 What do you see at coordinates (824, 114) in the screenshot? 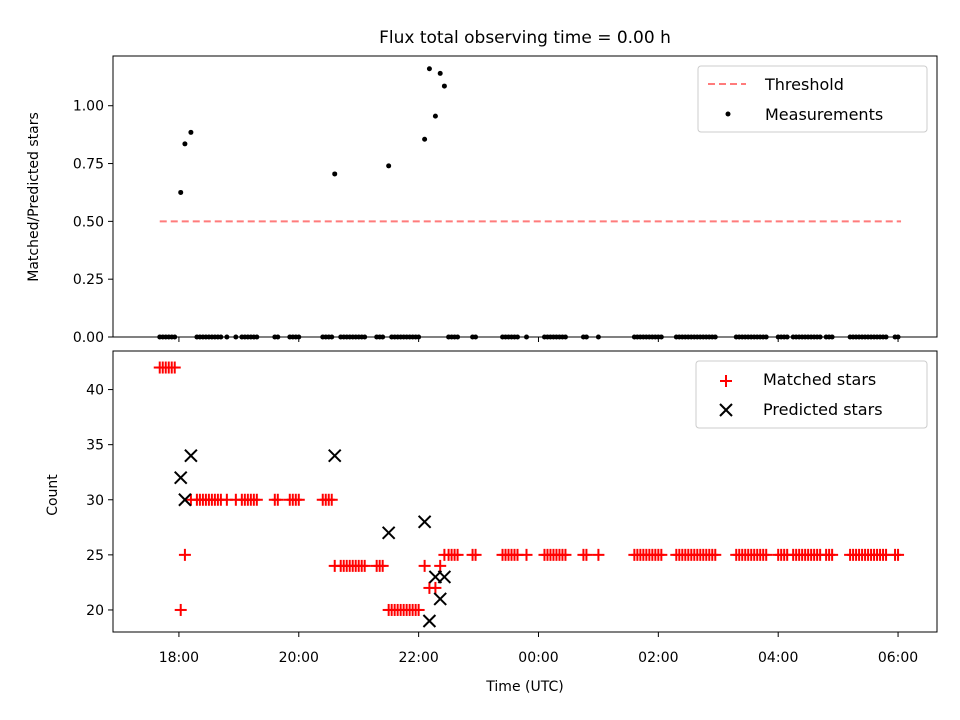
I see `legend-measurements-label: Measurements` at bounding box center [824, 114].